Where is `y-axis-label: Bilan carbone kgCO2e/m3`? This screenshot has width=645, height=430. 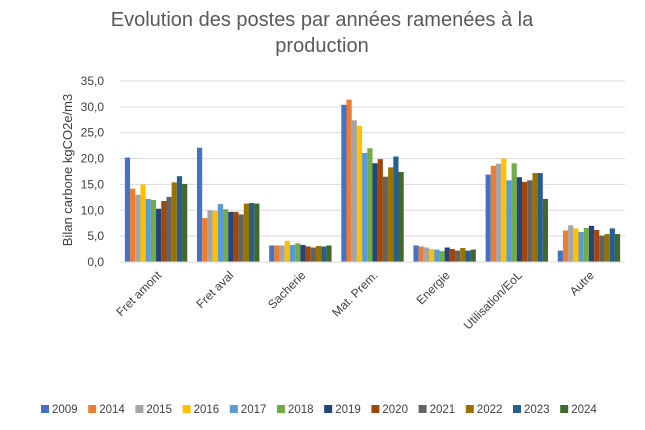
y-axis-label: Bilan carbone kgCO2e/m3 is located at coordinates (67, 170).